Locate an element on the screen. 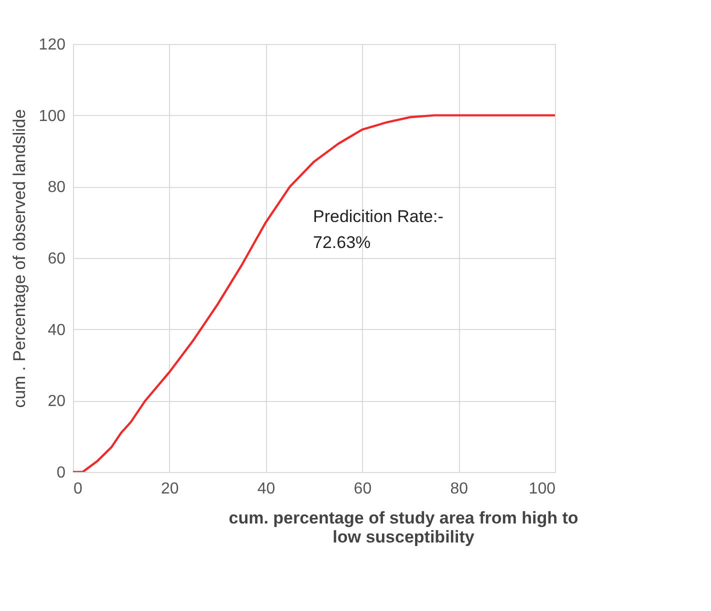 Image resolution: width=711 pixels, height=611 pixels. x-tick-label: 20 is located at coordinates (170, 489).